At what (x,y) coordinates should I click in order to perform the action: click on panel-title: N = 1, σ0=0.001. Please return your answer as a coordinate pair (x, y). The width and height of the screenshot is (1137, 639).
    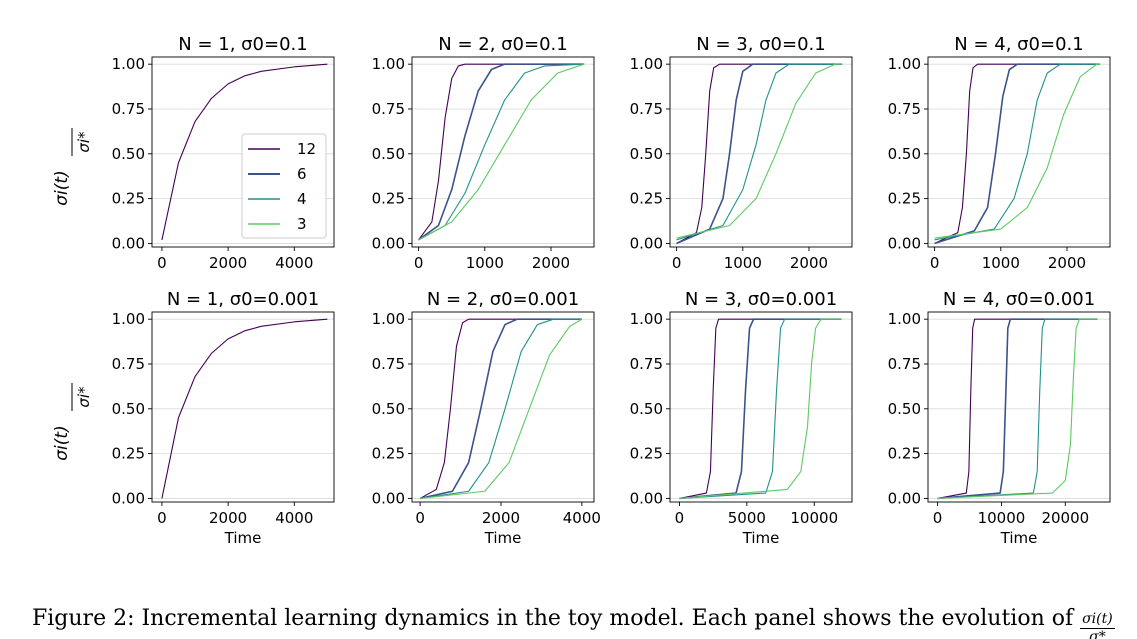
    Looking at the image, I should click on (243, 299).